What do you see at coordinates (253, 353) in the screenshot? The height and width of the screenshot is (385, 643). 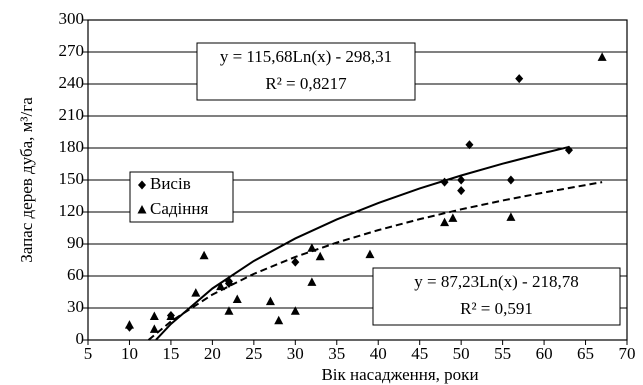 I see `x-tick-label: 25` at bounding box center [253, 353].